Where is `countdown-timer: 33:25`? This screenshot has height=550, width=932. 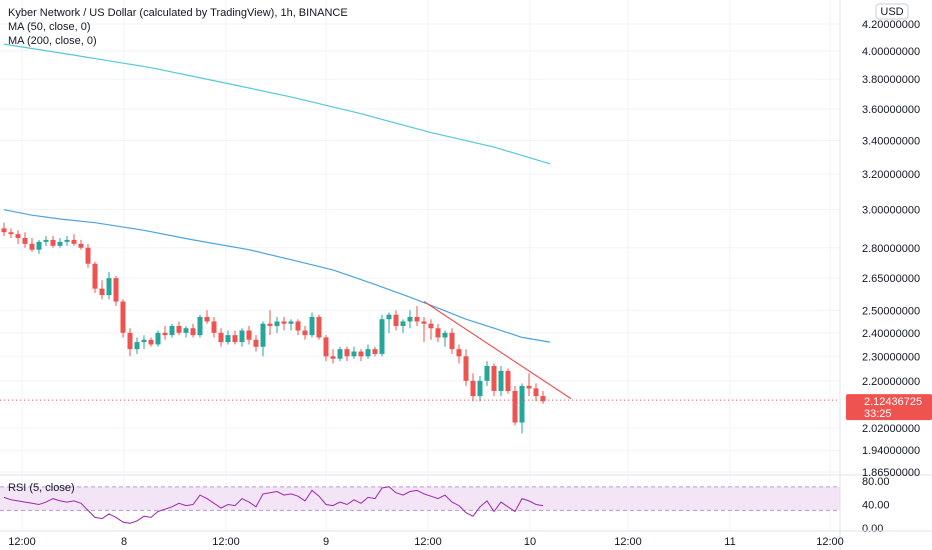
countdown-timer: 33:25 is located at coordinates (878, 414).